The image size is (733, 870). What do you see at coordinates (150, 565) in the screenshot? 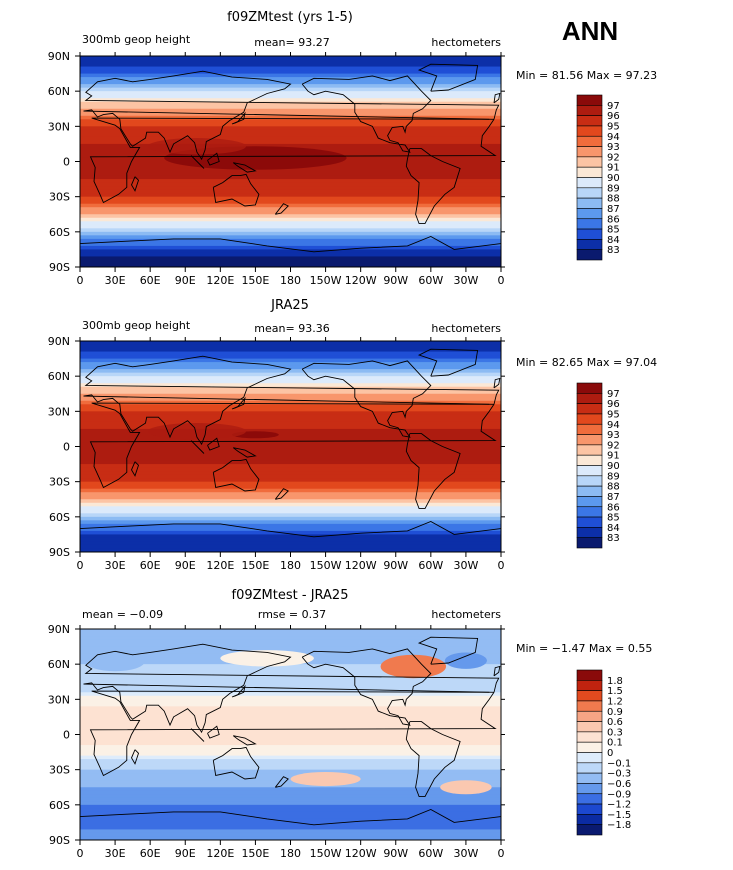
I see `x-tick-label: 60E` at bounding box center [150, 565].